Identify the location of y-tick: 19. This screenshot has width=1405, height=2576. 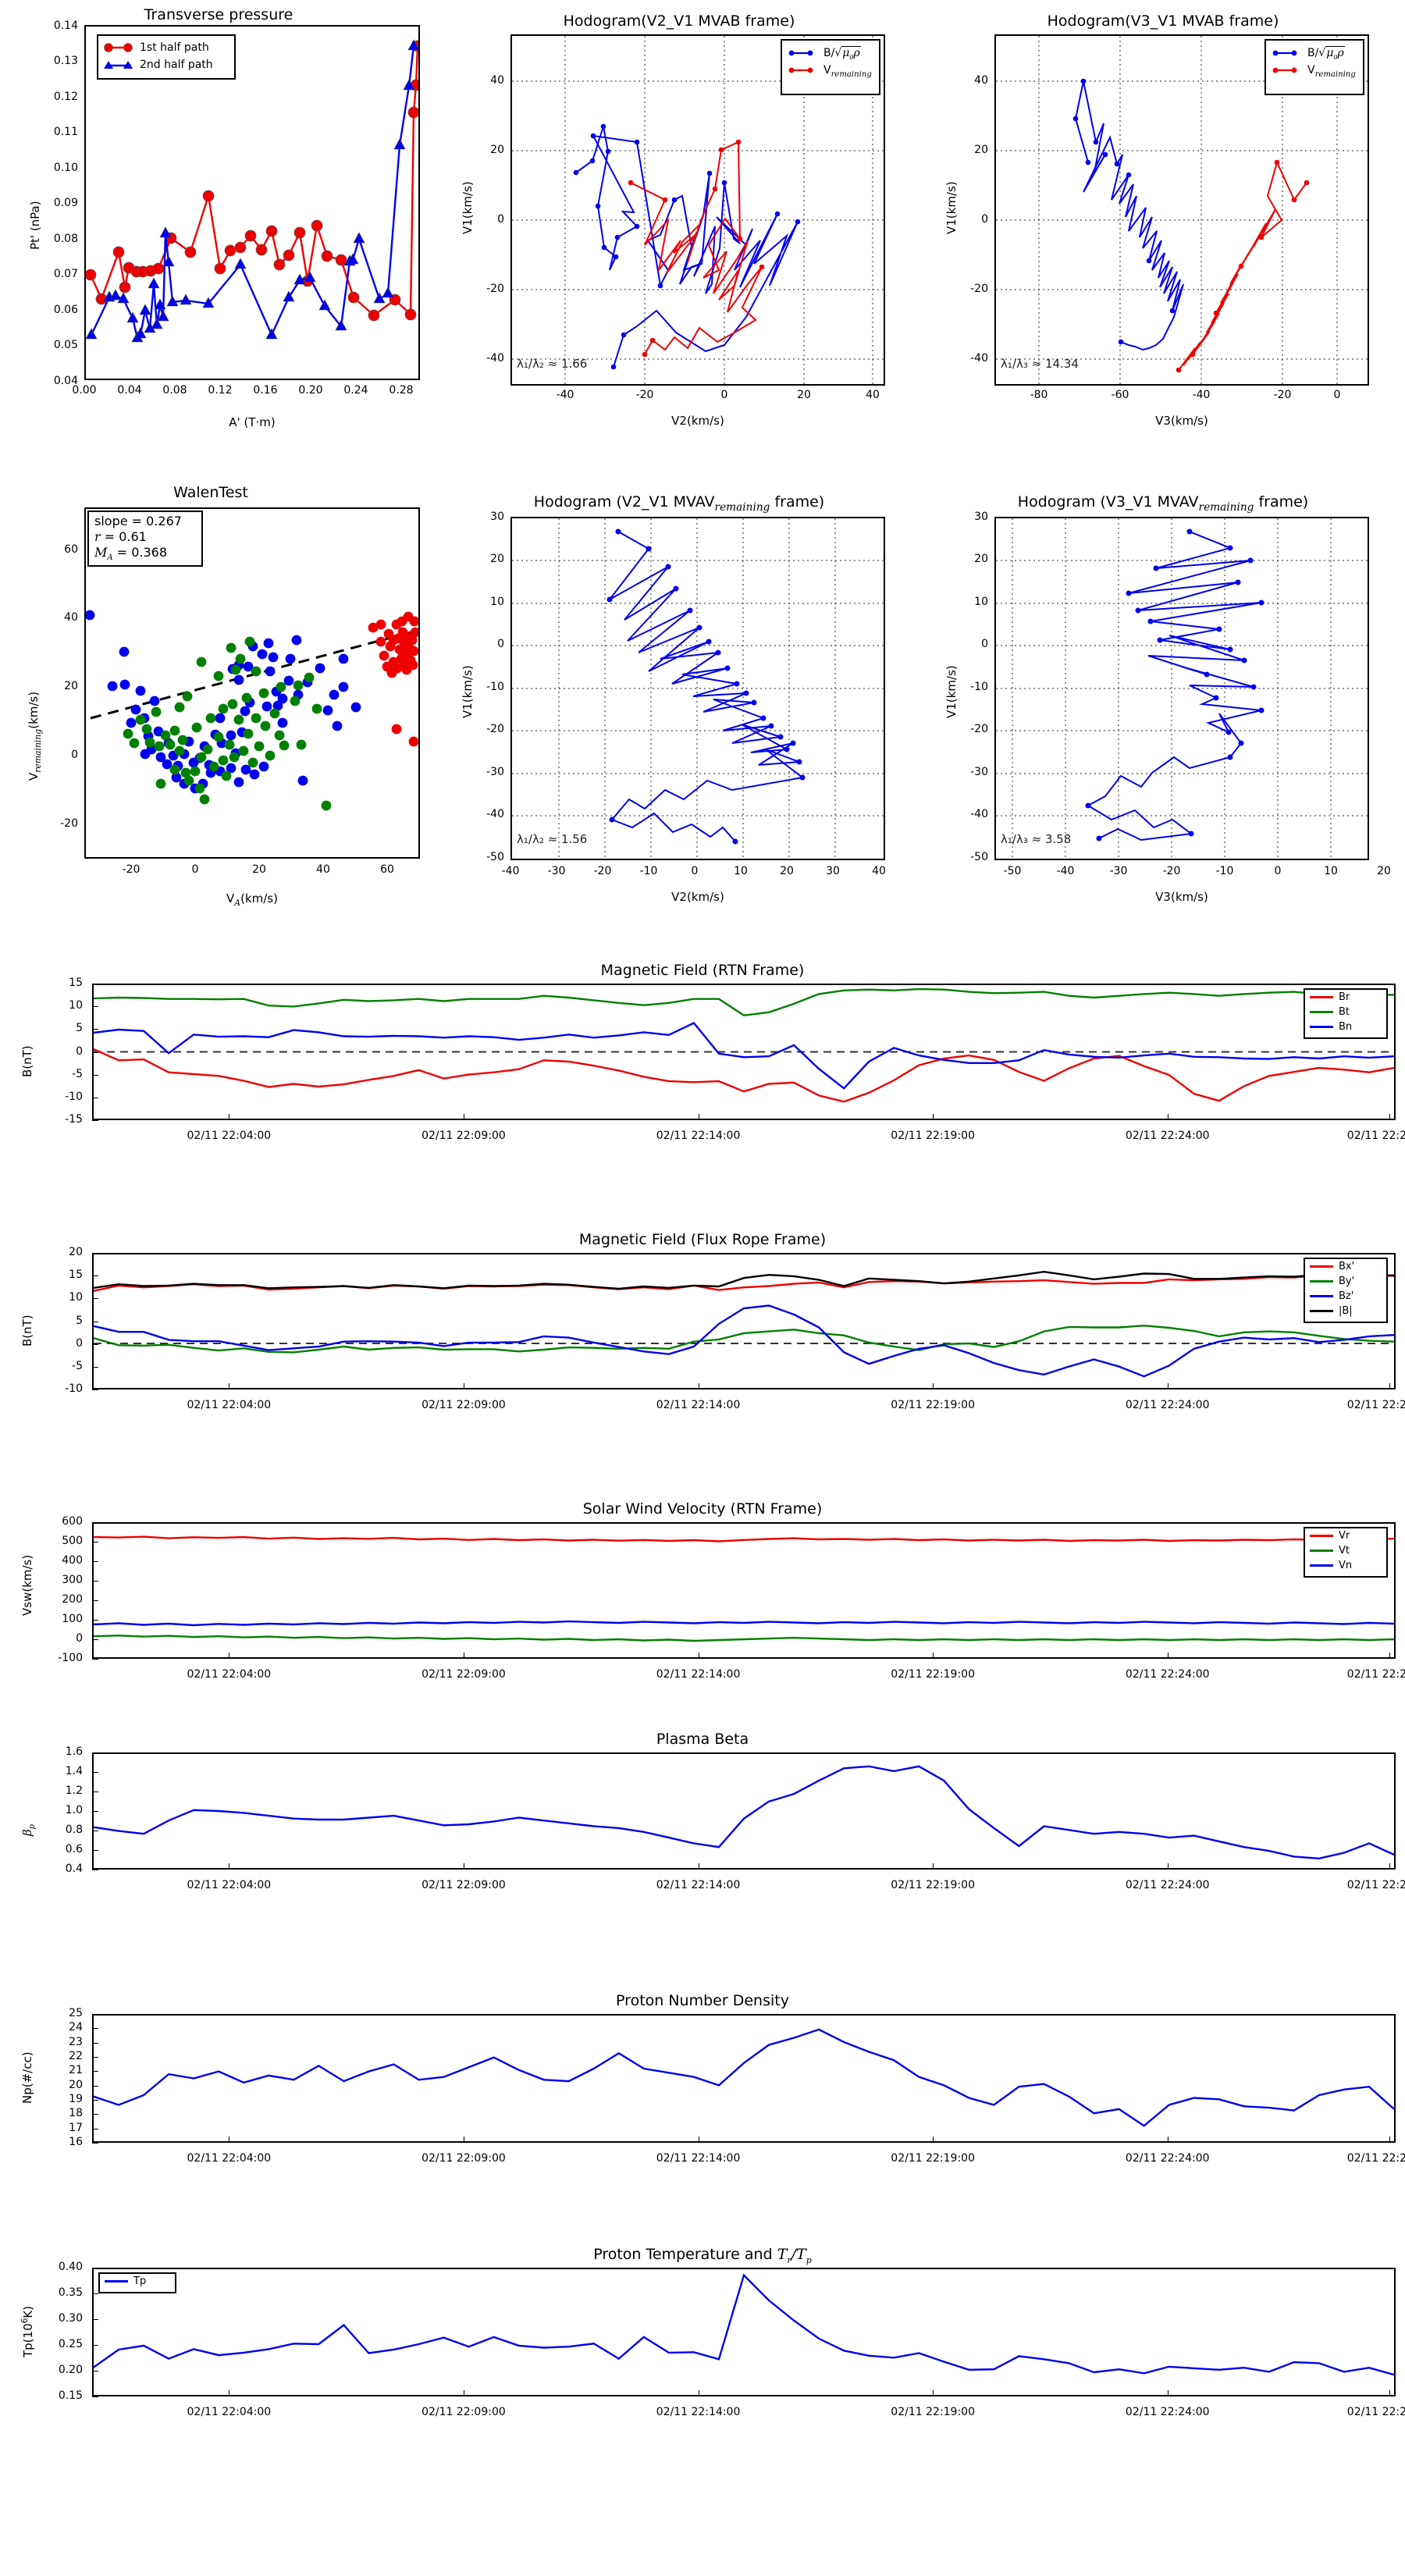
(76, 2099).